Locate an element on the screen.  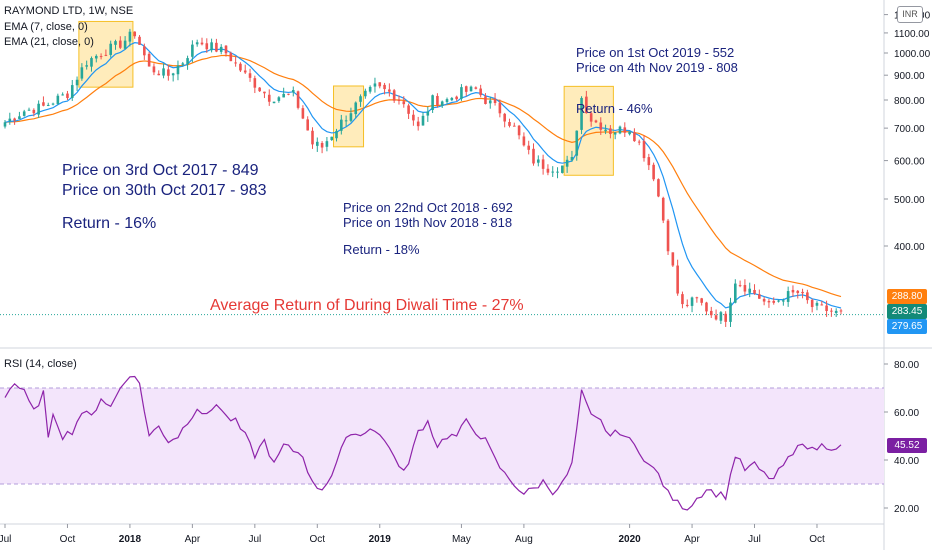
rsi-legend: RSI (14, close) is located at coordinates (40, 364).